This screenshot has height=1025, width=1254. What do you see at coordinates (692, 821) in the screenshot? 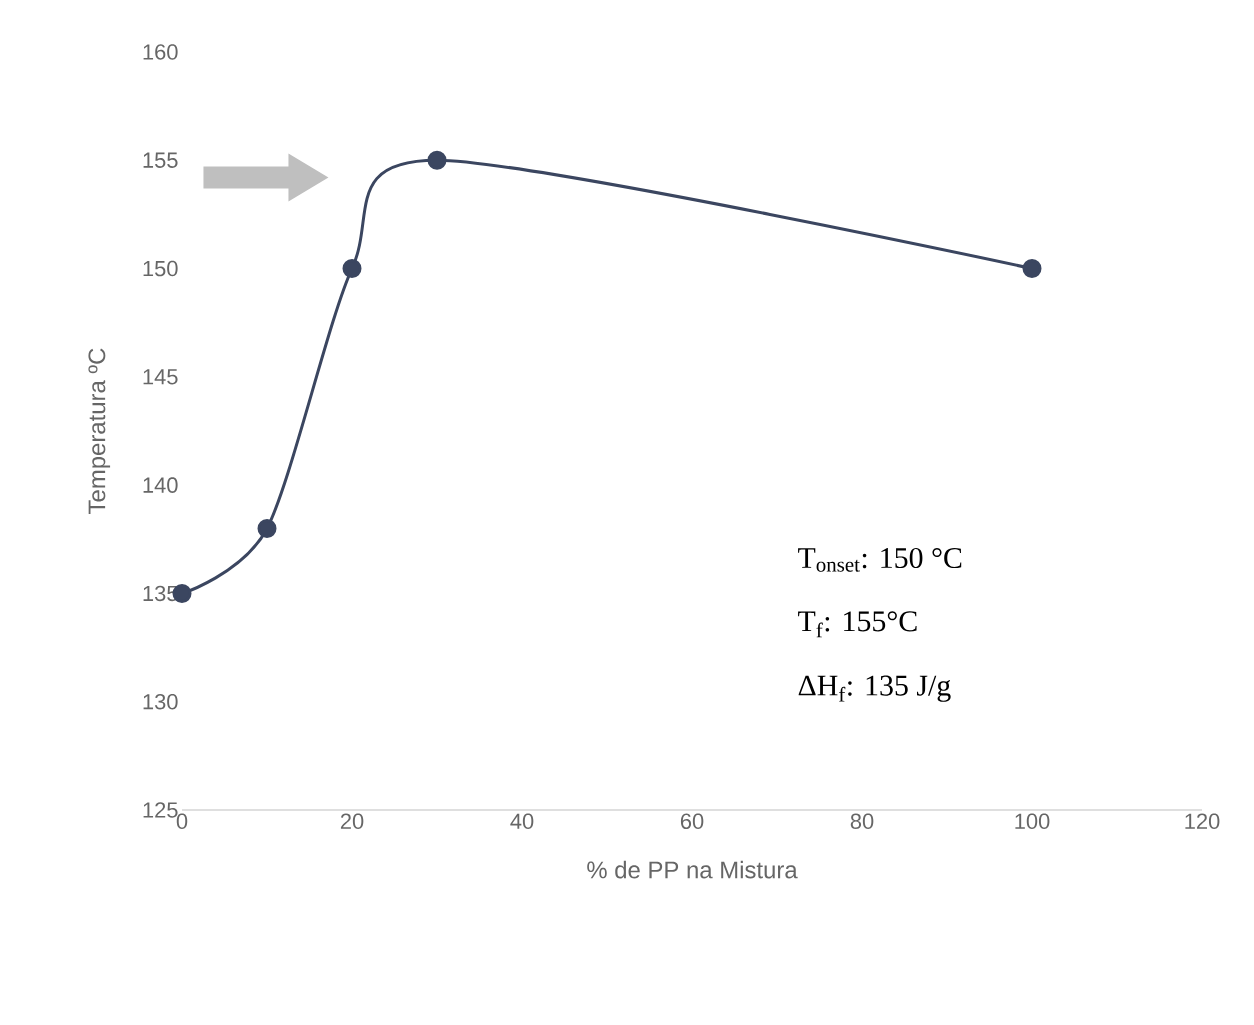
I see `x-tick-label: 60` at bounding box center [692, 821].